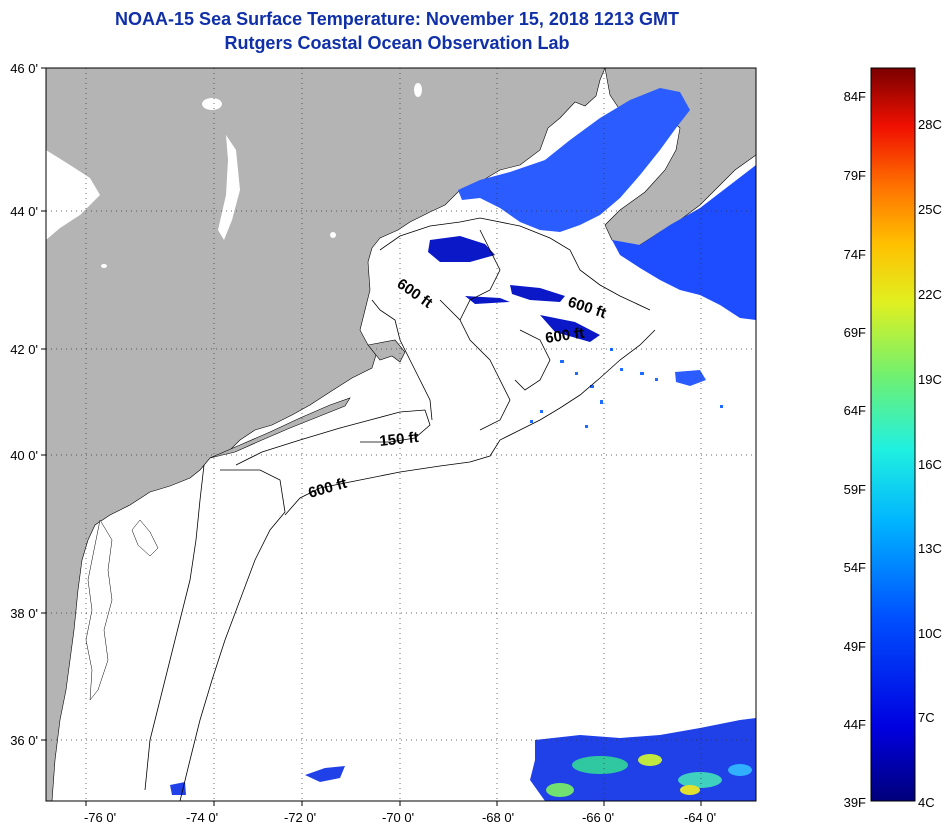 The height and width of the screenshot is (832, 944). I want to click on colorbar-f-labels: 84F 79F 74F 69F 64F 59F 54F 49F 44F 39F, so click(855, 449).